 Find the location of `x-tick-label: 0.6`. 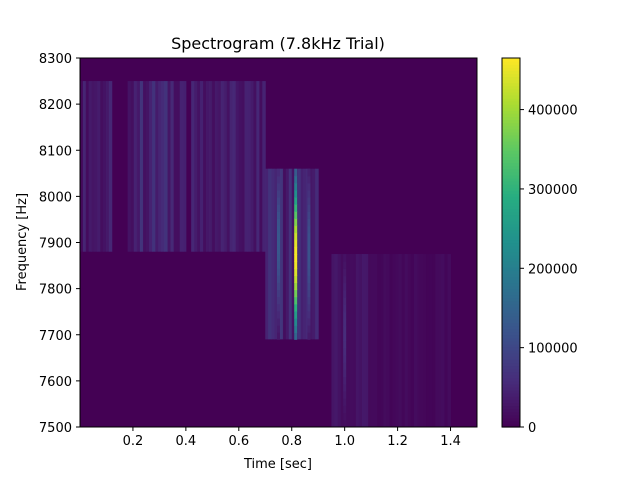

x-tick-label: 0.6 is located at coordinates (238, 441).